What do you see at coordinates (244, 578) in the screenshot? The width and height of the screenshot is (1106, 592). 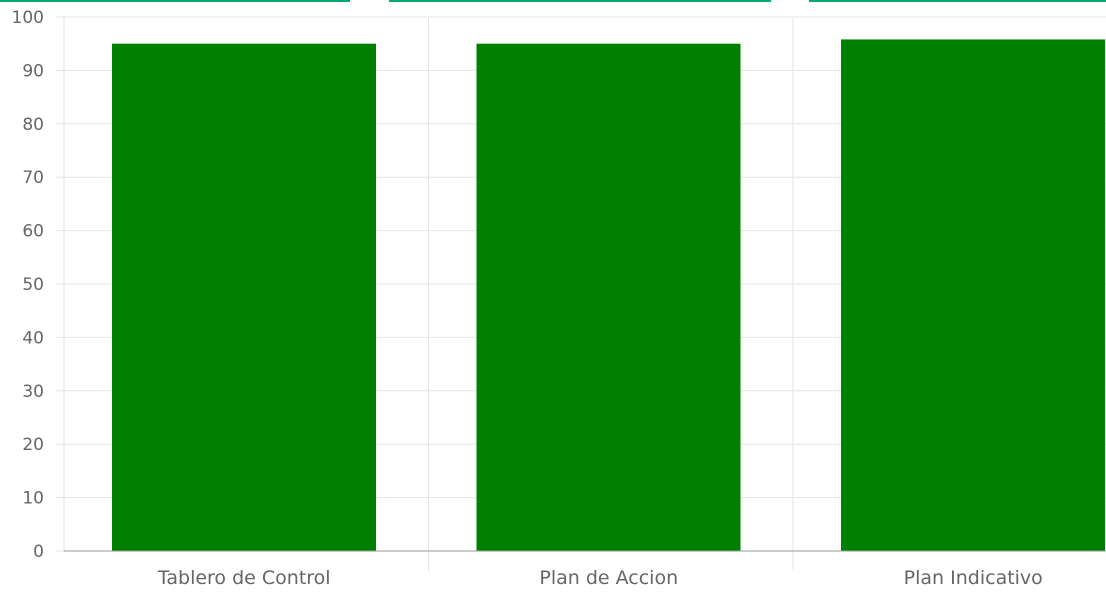 I see `x-category-label: Tablero de Control` at bounding box center [244, 578].